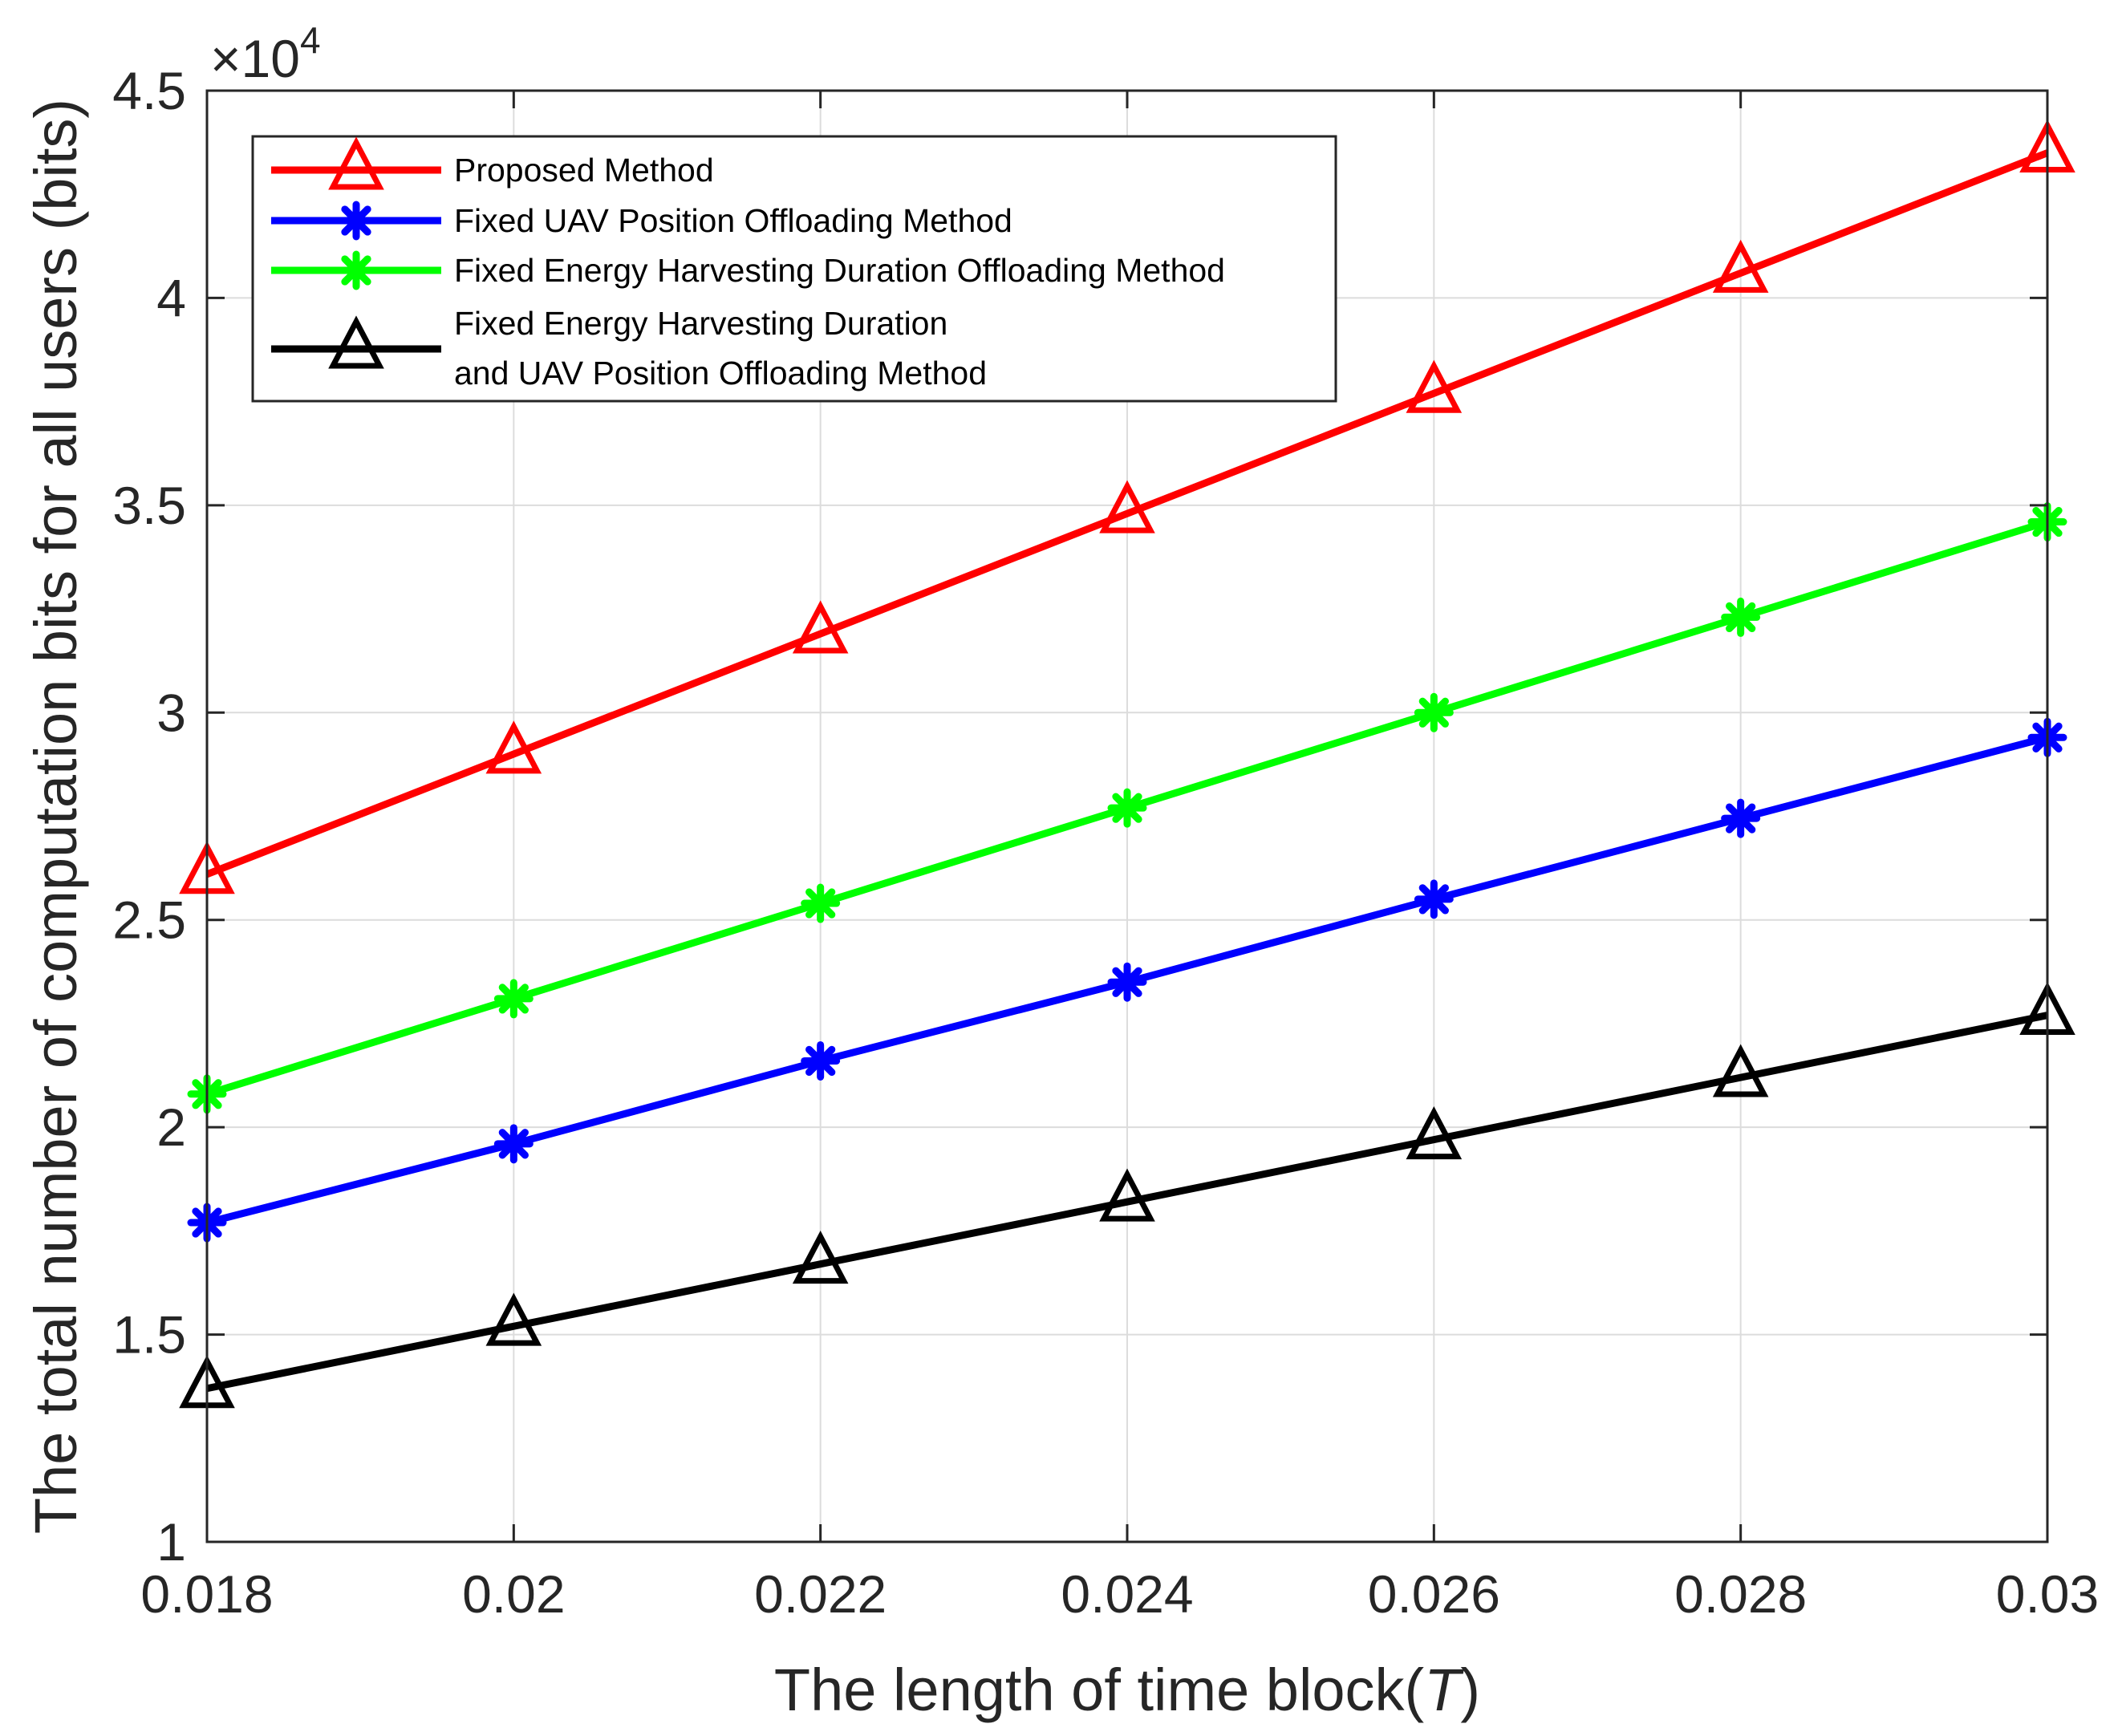  I want to click on y-tick-label: 3.5, so click(149, 506).